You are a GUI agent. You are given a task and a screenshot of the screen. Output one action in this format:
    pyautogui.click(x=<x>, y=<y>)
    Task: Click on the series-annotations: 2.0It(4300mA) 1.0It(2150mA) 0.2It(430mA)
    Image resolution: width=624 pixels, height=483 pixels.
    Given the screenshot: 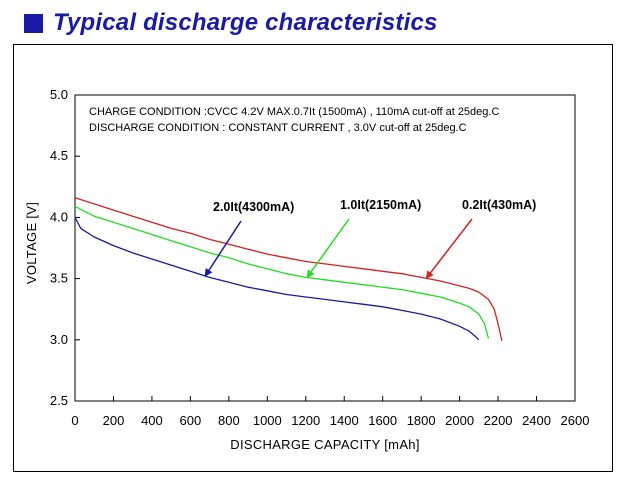 What is the action you would take?
    pyautogui.click(x=370, y=239)
    